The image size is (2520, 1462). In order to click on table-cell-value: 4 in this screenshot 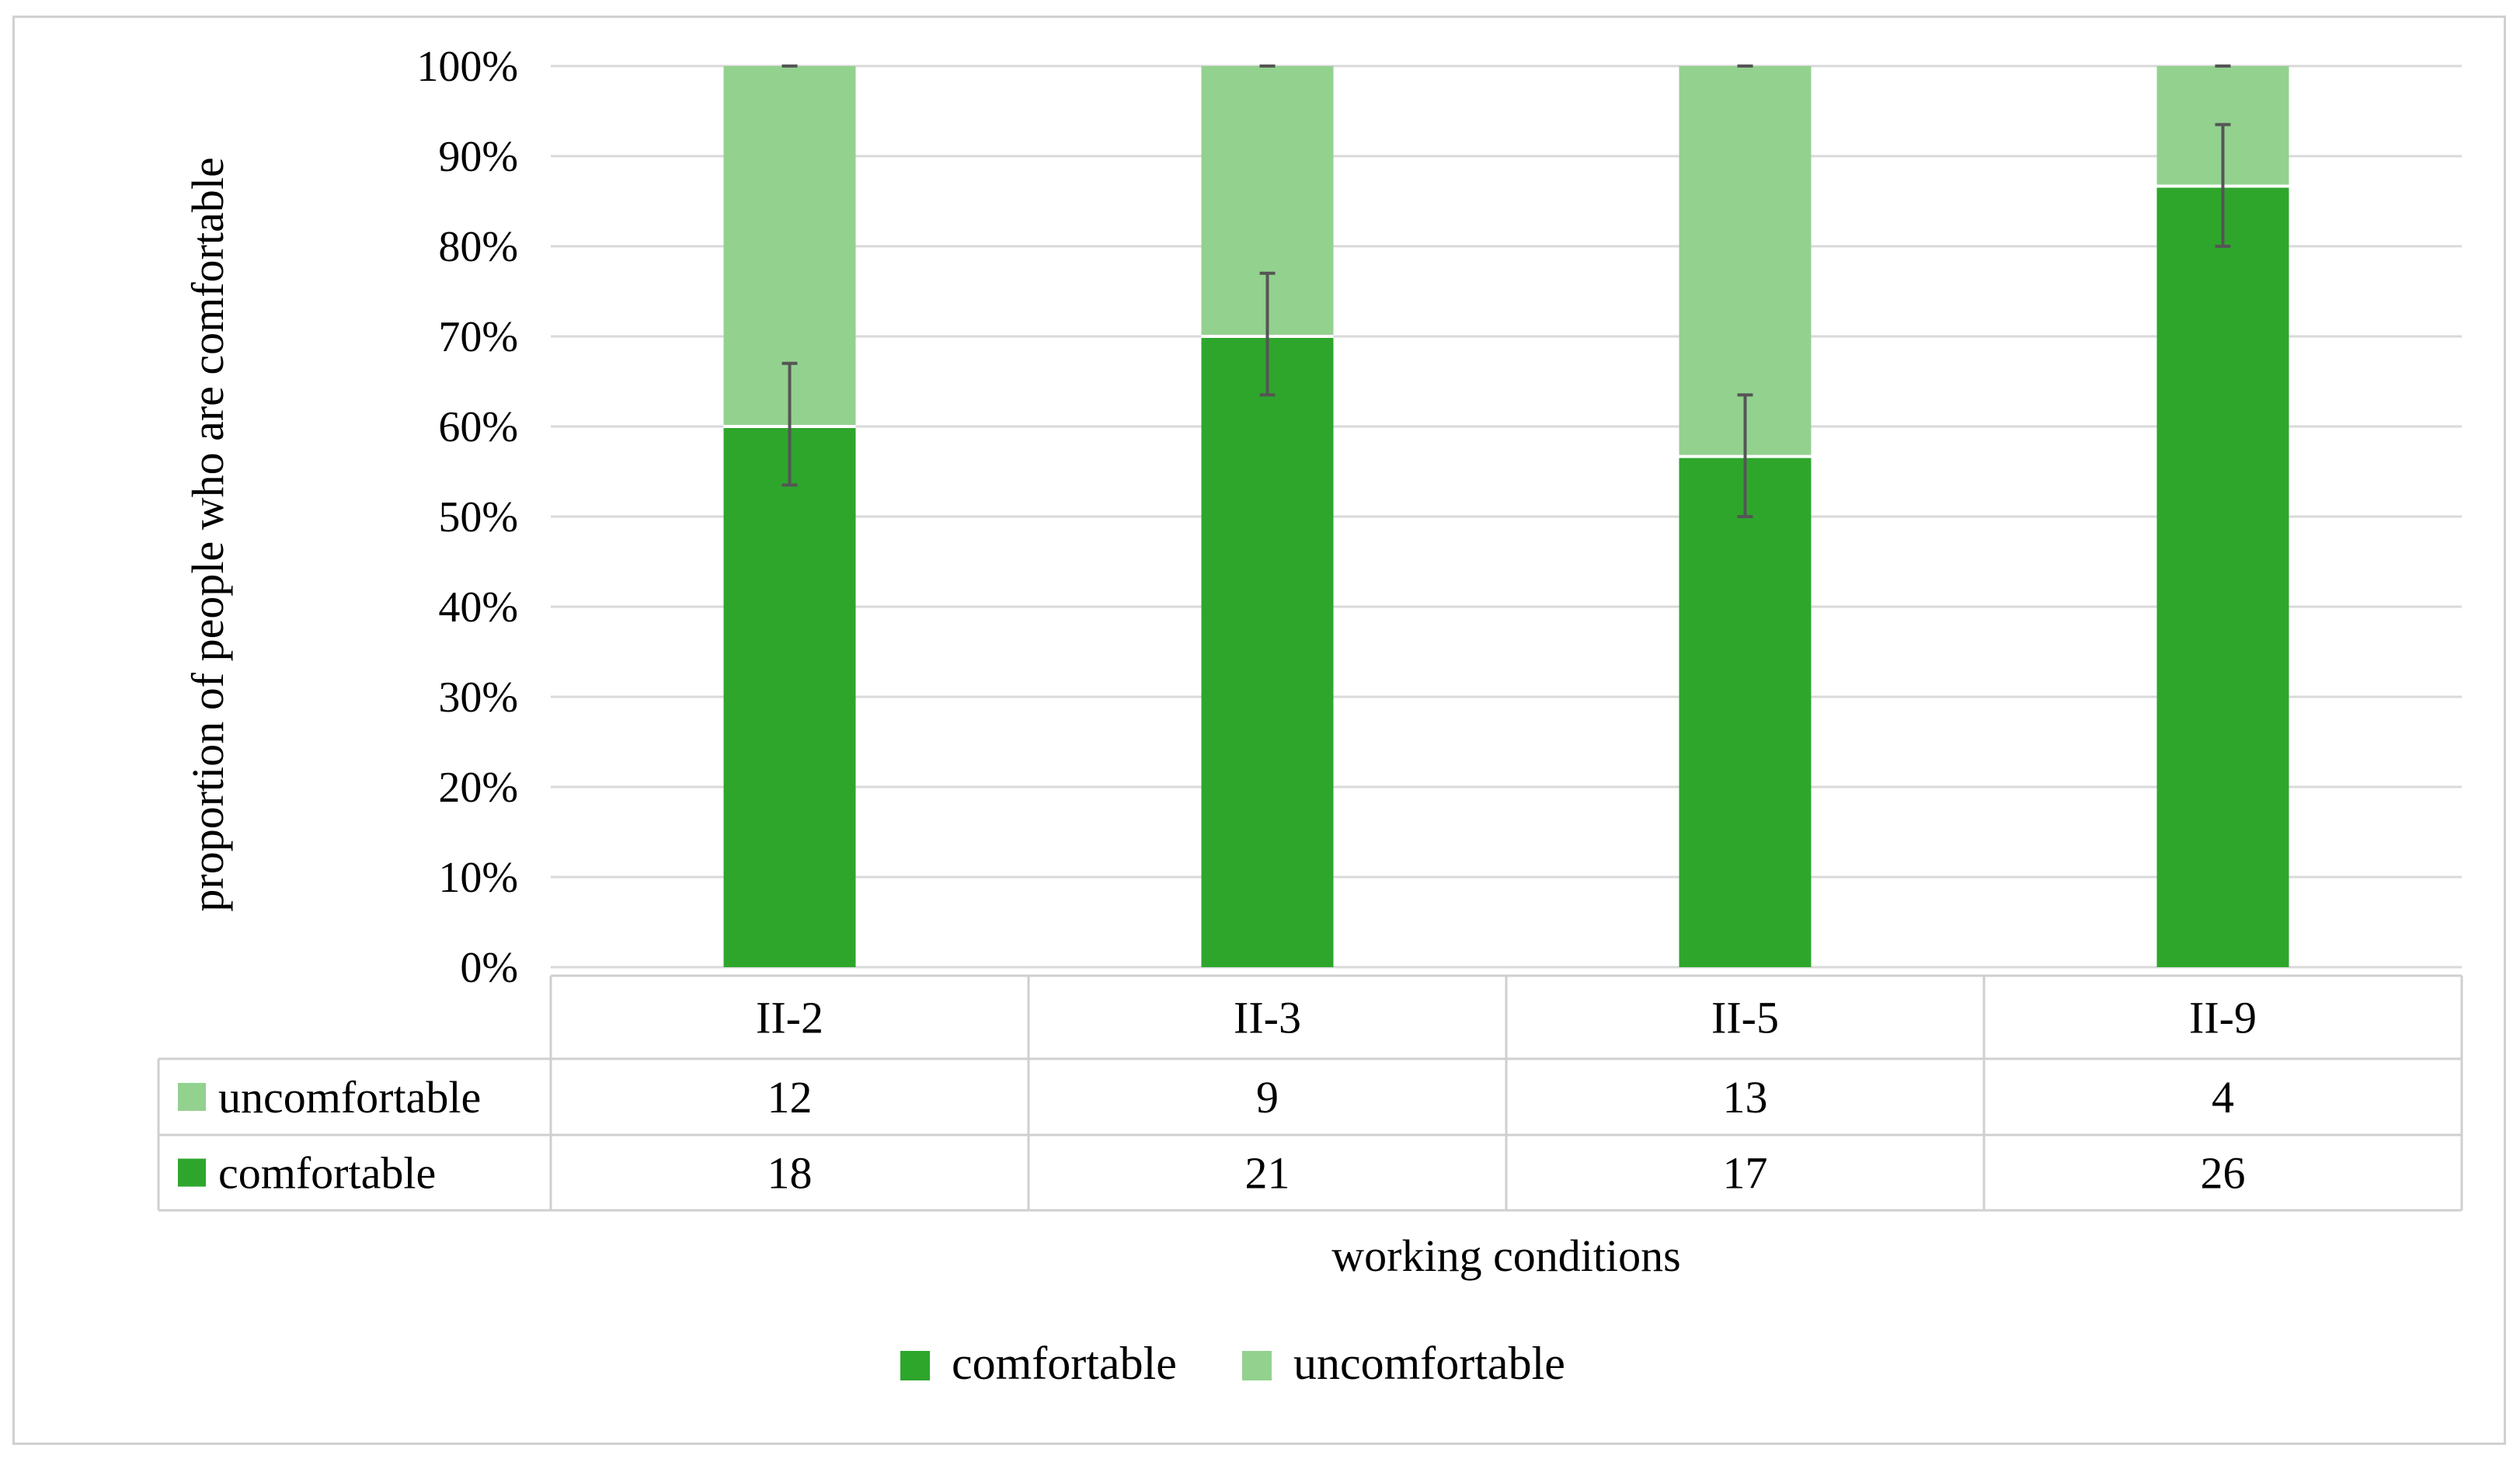, I will do `click(2223, 1097)`.